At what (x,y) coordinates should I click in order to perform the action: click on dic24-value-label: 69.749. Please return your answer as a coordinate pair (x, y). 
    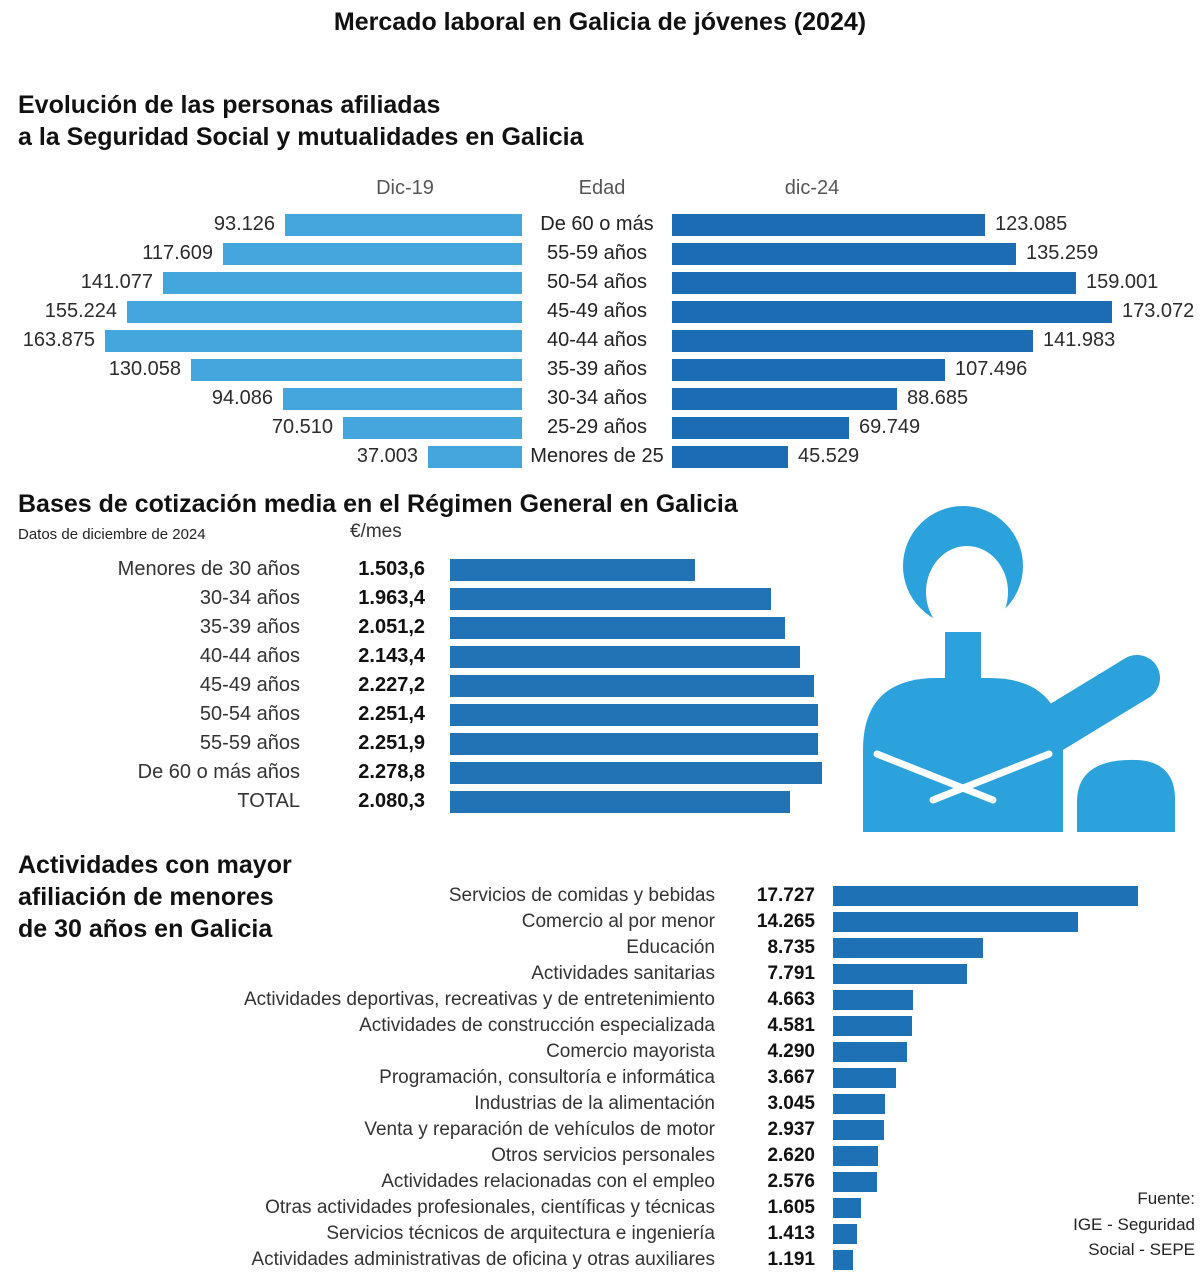
    Looking at the image, I should click on (890, 427).